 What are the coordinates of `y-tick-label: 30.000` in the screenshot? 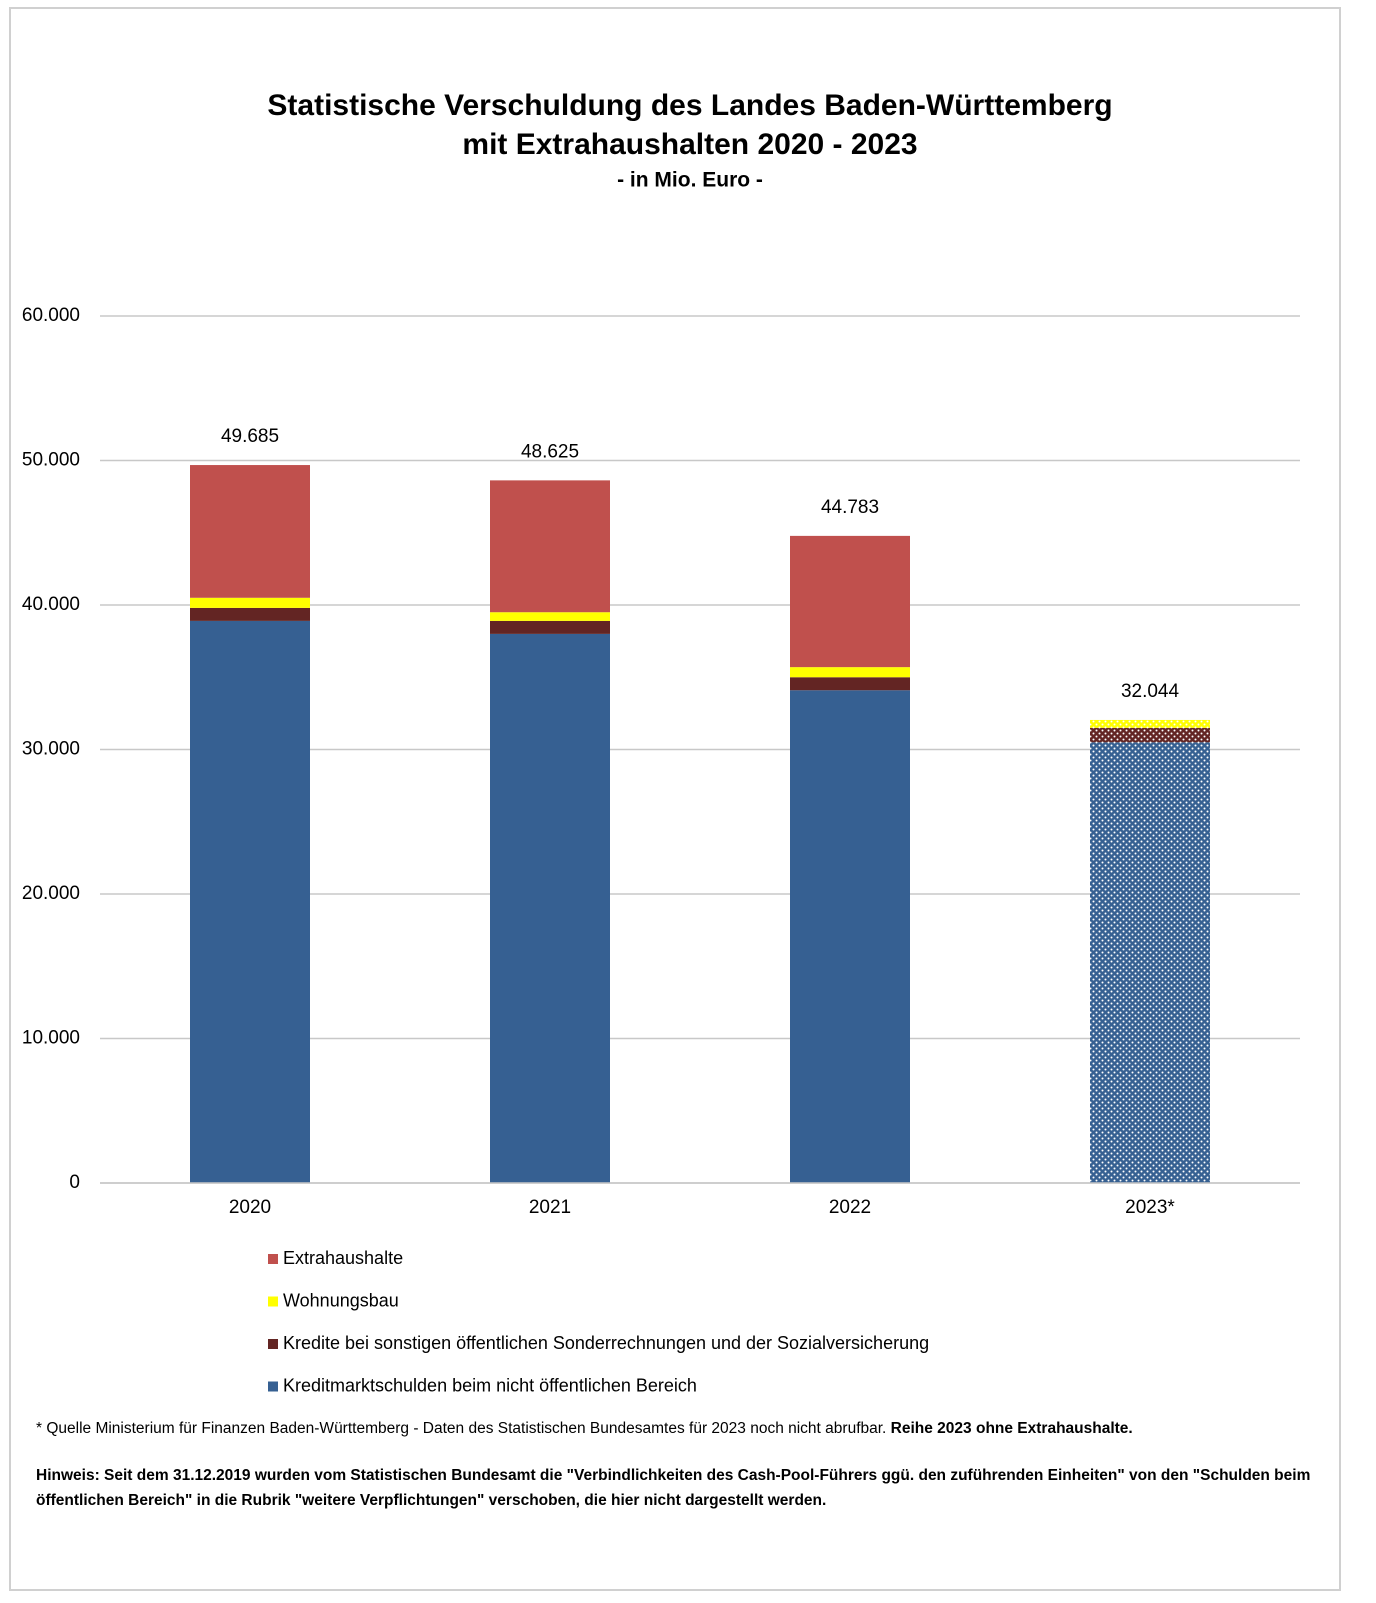 It's located at (51, 749).